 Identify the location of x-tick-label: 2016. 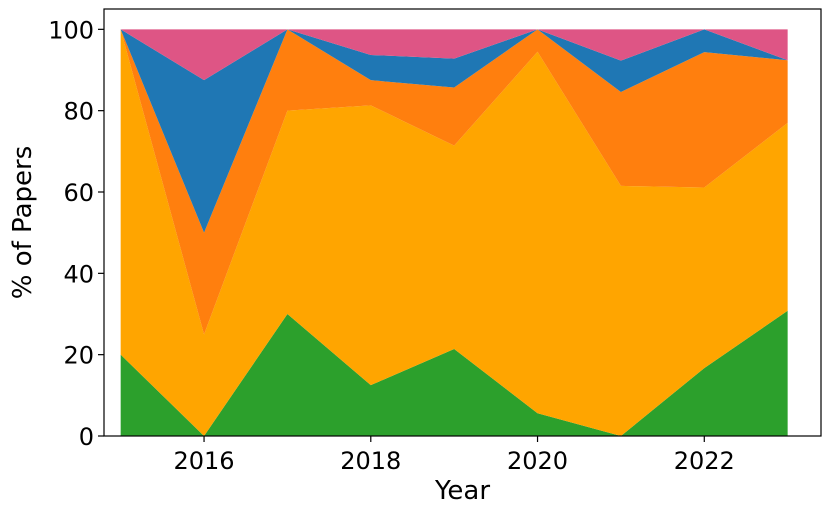
(204, 461).